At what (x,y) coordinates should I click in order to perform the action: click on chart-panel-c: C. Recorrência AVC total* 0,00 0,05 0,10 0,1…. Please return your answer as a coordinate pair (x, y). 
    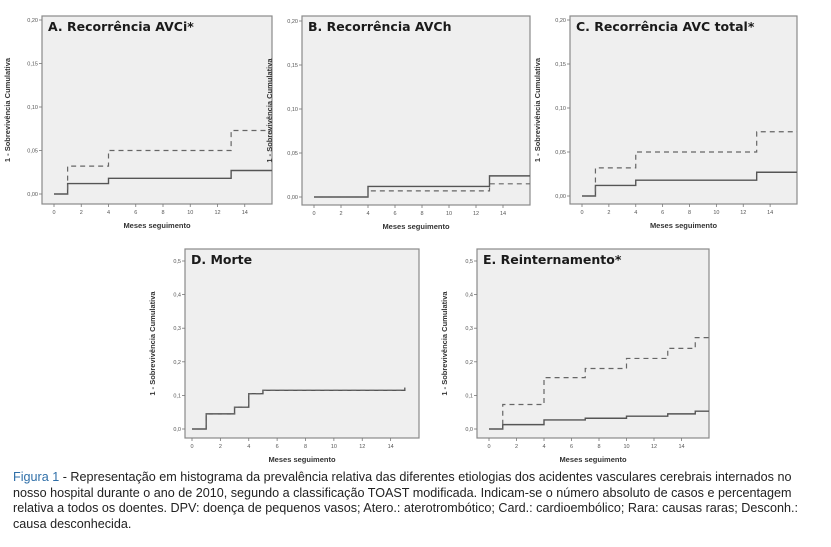
    Looking at the image, I should click on (665, 122).